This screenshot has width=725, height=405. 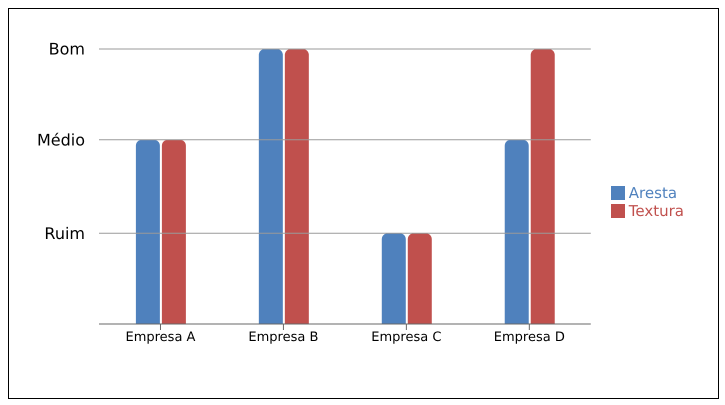 What do you see at coordinates (64, 233) in the screenshot?
I see `ref-line-label: Ruim` at bounding box center [64, 233].